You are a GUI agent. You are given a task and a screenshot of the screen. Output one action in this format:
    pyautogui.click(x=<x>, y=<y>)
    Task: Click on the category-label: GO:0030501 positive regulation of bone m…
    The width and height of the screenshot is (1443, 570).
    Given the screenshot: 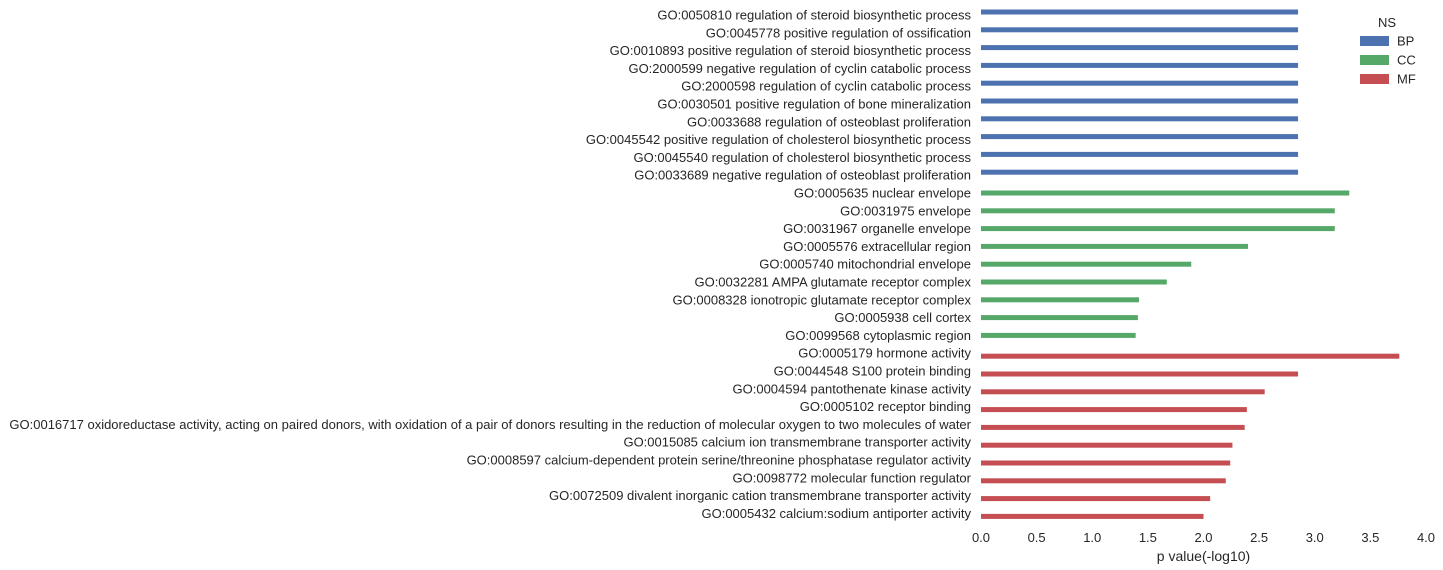 What is the action you would take?
    pyautogui.click(x=814, y=104)
    